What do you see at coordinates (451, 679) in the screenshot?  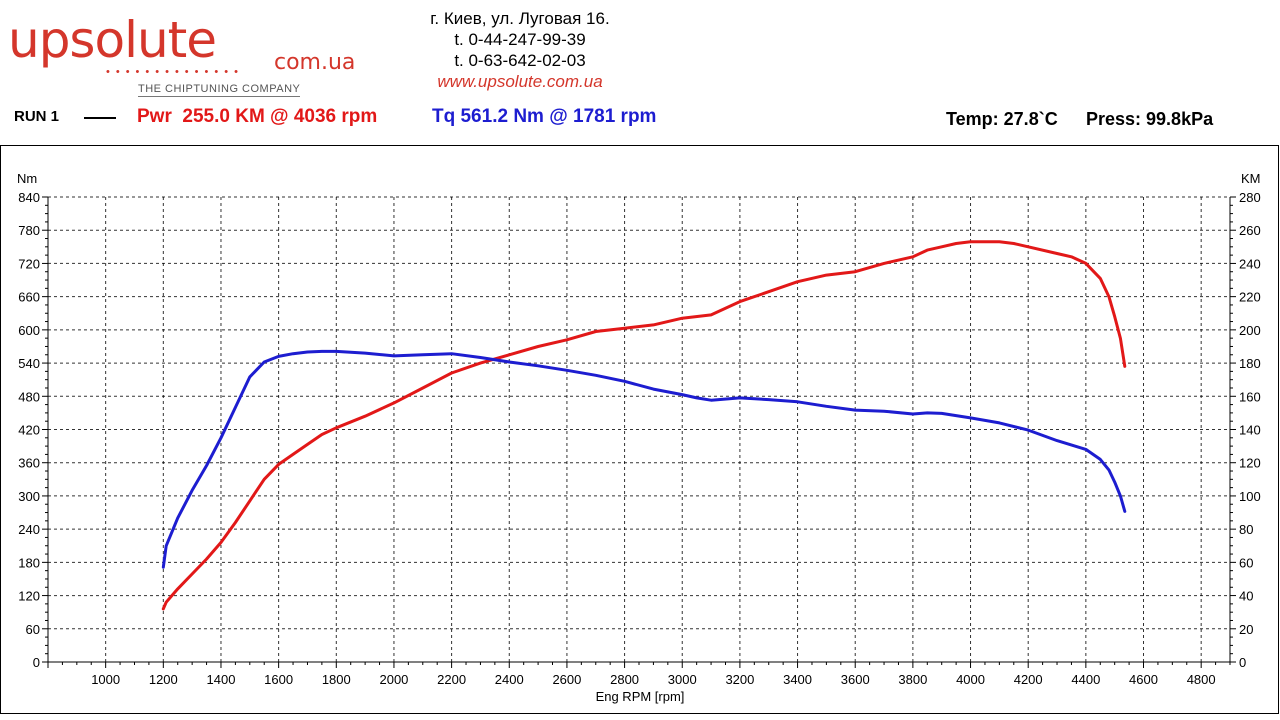 I see `x-tick-label: 2200` at bounding box center [451, 679].